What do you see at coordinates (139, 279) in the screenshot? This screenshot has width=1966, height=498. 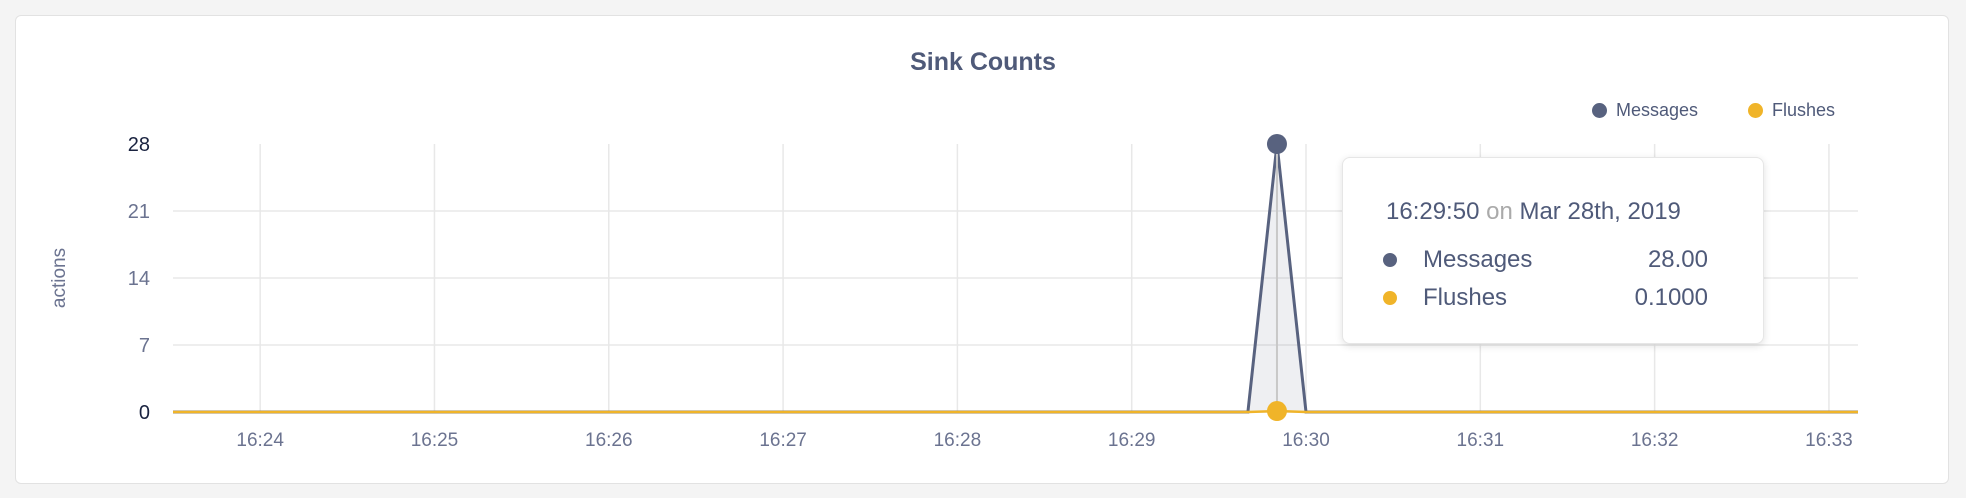 I see `y-tick-label: 14` at bounding box center [139, 279].